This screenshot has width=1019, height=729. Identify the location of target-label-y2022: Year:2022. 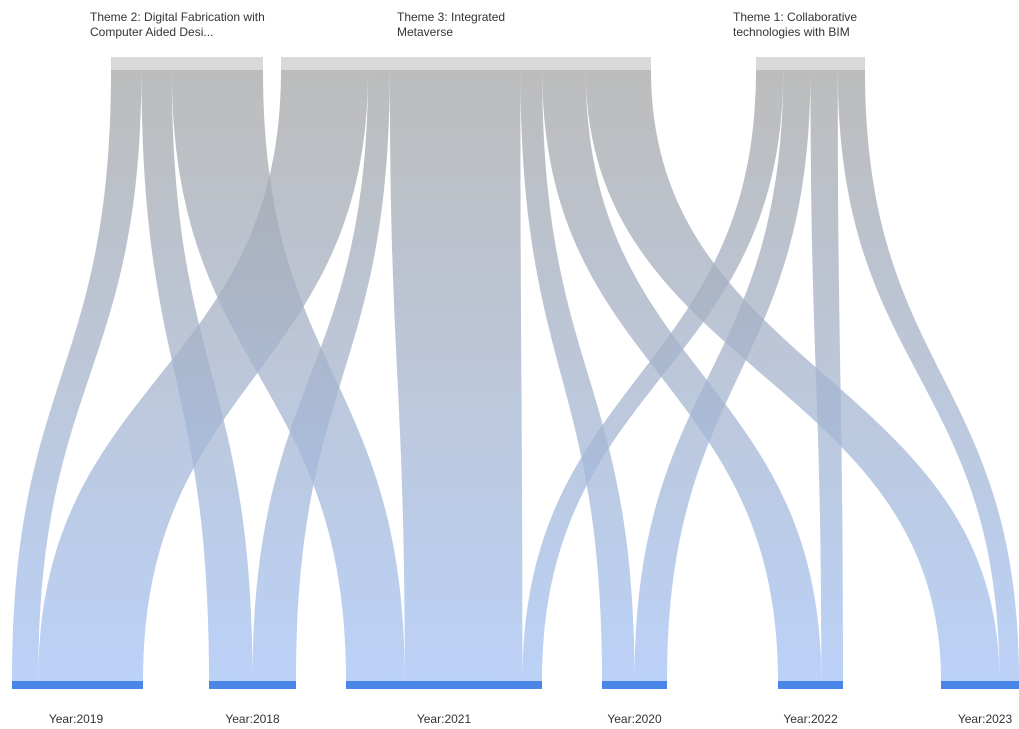
(810, 719).